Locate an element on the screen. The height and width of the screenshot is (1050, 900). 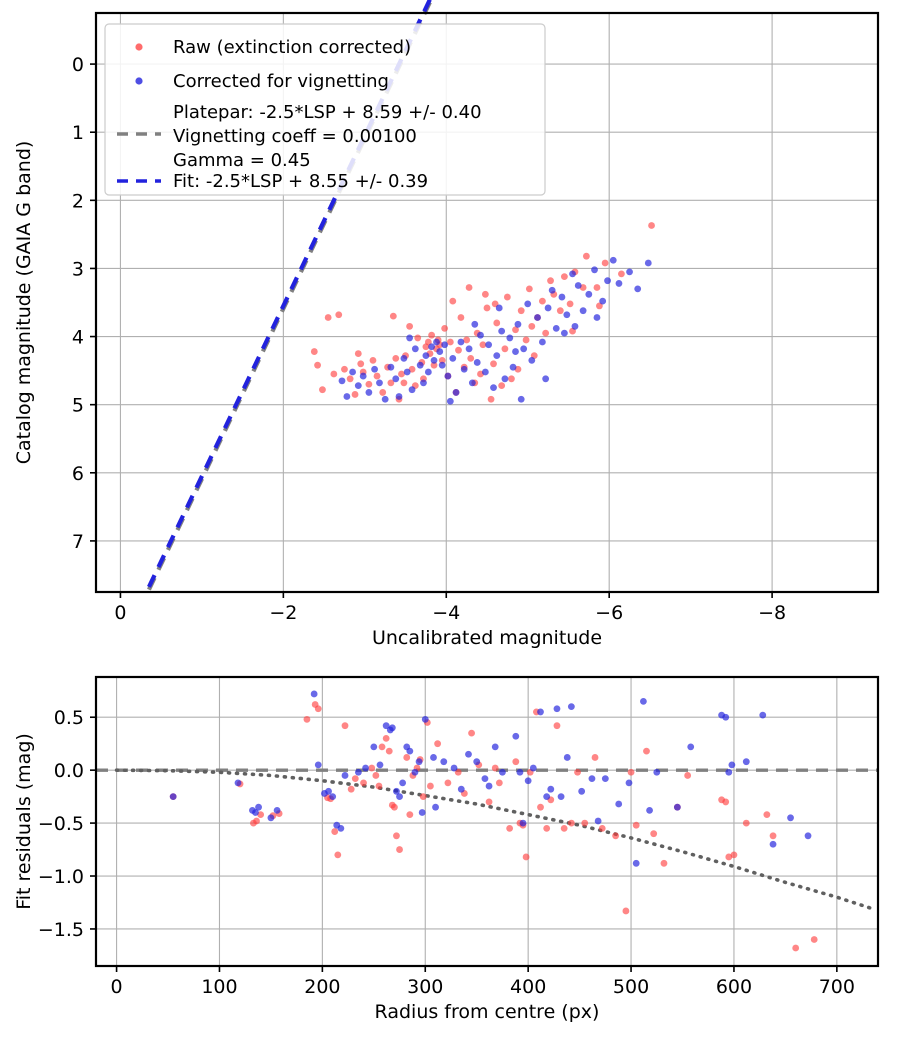
legend-label-platepar: Platepar: -2.5*LSP + 8.59 +/- 0.40 is located at coordinates (327, 112).